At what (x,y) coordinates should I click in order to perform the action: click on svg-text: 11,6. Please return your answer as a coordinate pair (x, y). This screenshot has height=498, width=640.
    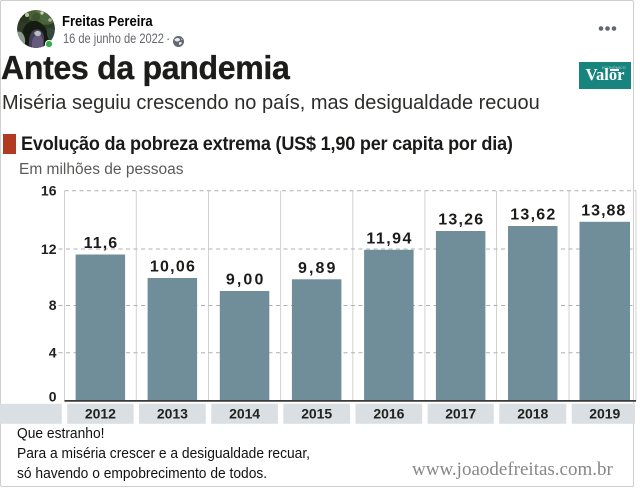
    Looking at the image, I should click on (101, 243).